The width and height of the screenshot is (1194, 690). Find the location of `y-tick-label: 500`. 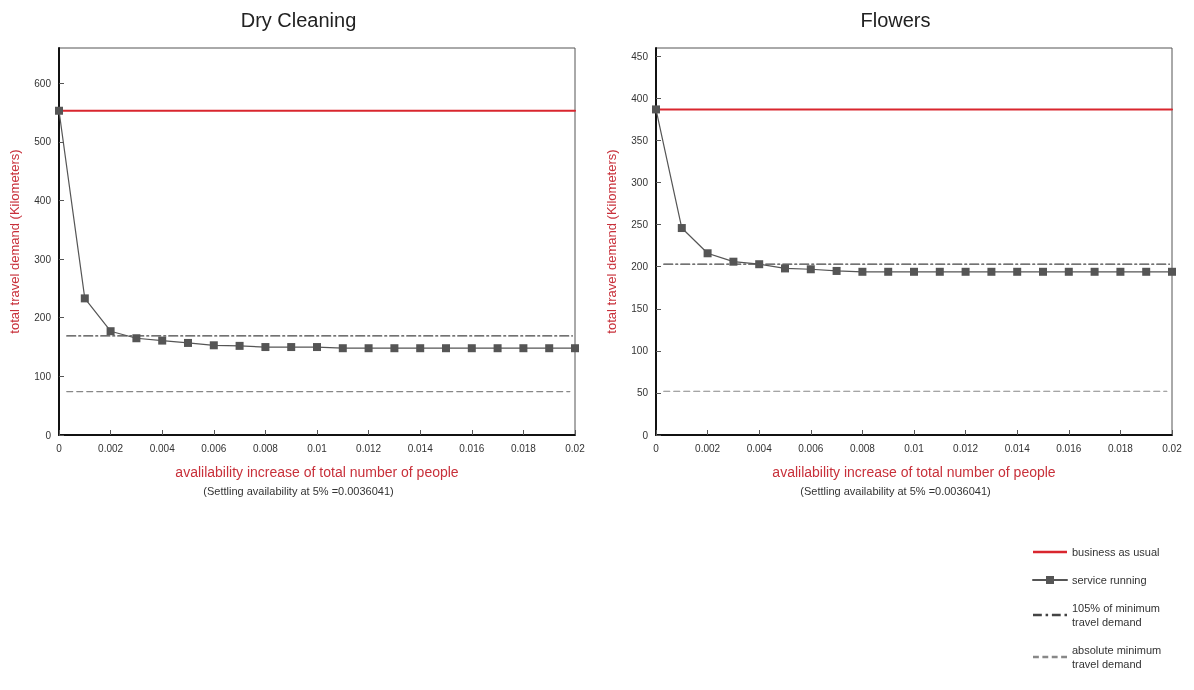

y-tick-label: 500 is located at coordinates (43, 142).